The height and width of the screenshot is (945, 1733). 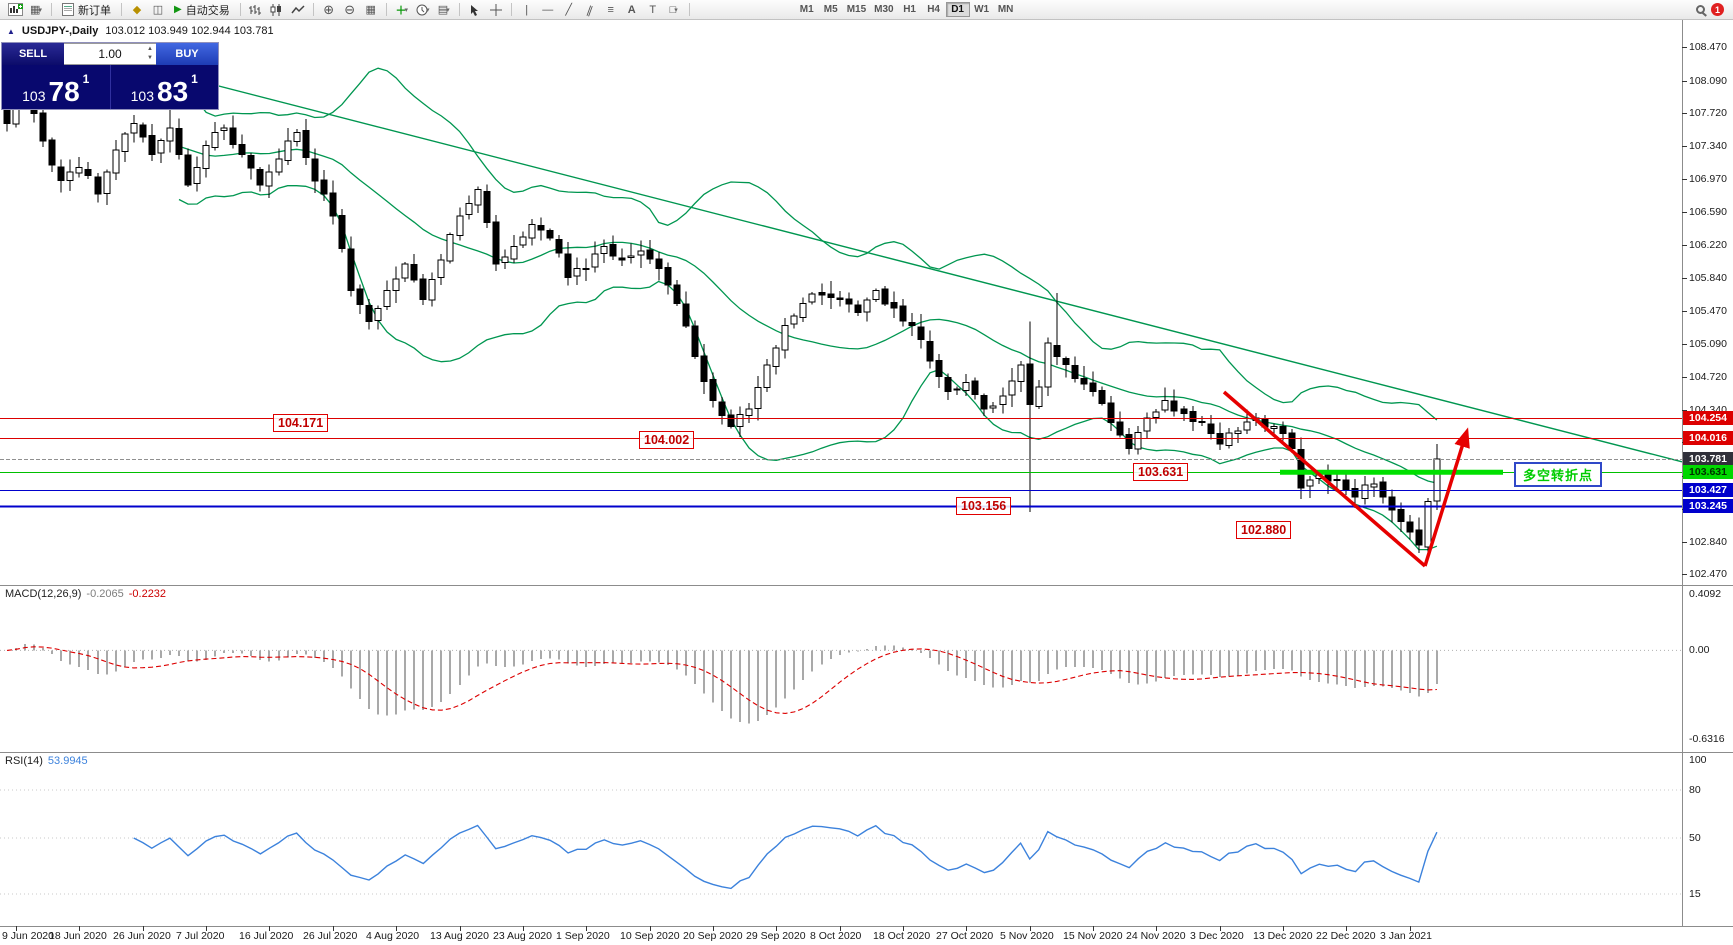 I want to click on timeframe-M30: M30, so click(x=883, y=9).